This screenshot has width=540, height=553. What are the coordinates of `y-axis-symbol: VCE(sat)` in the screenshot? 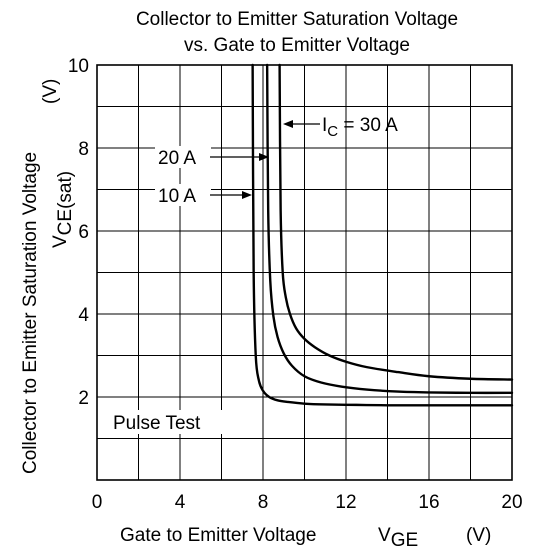 It's located at (63, 209).